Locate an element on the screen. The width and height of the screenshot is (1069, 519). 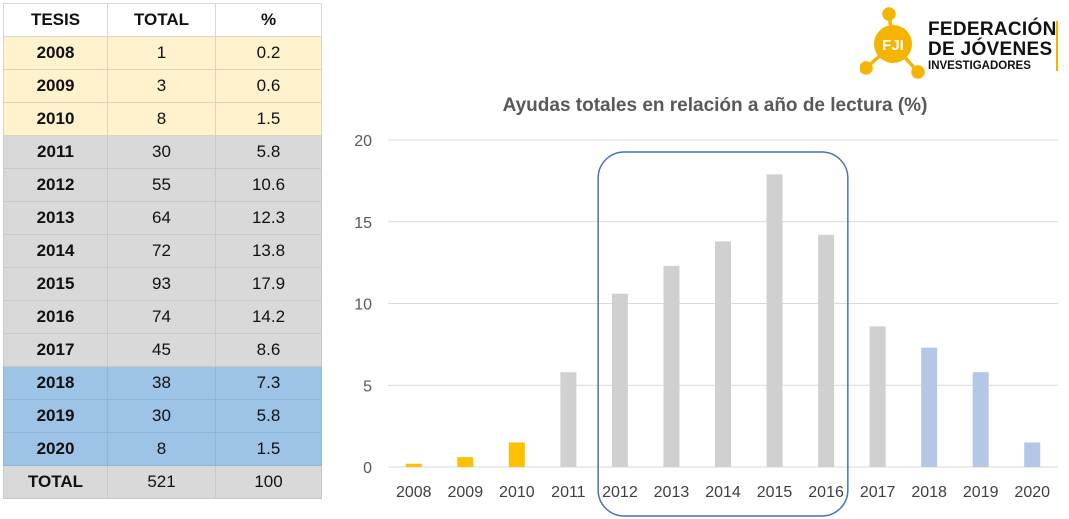
cell-percent: 13.8 is located at coordinates (268, 251).